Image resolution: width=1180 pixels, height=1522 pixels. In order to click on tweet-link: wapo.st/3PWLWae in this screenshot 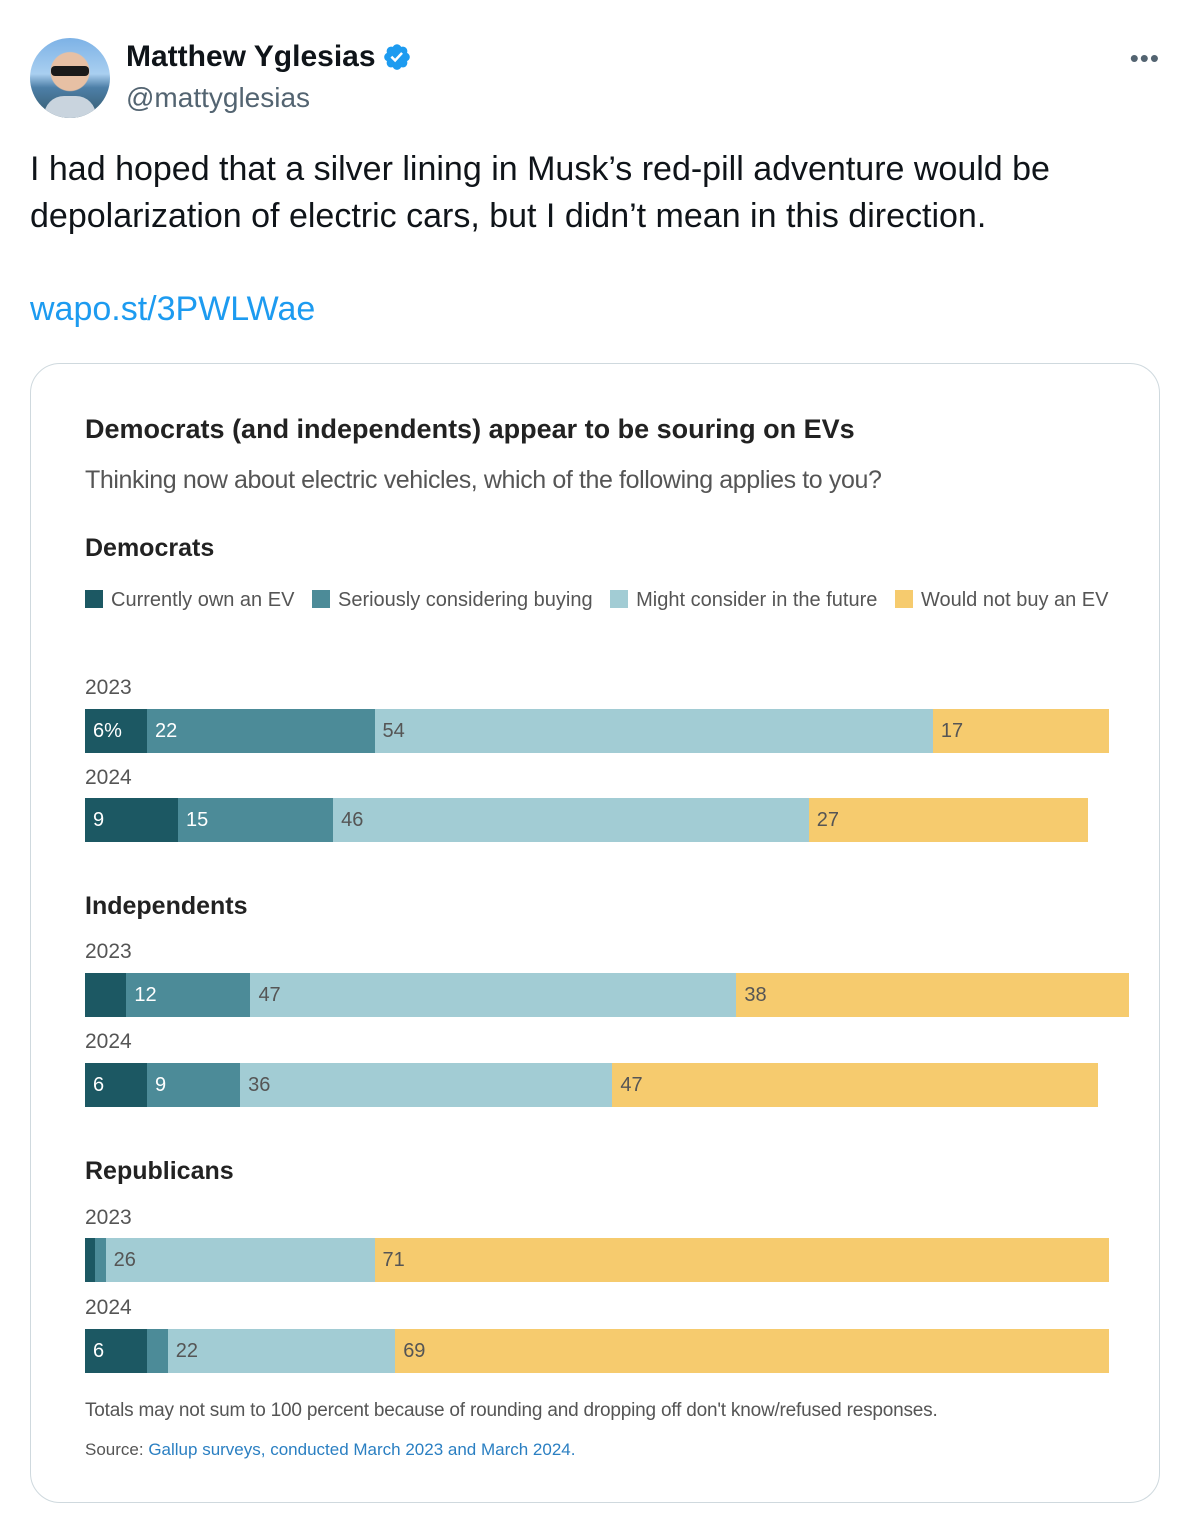, I will do `click(173, 309)`.